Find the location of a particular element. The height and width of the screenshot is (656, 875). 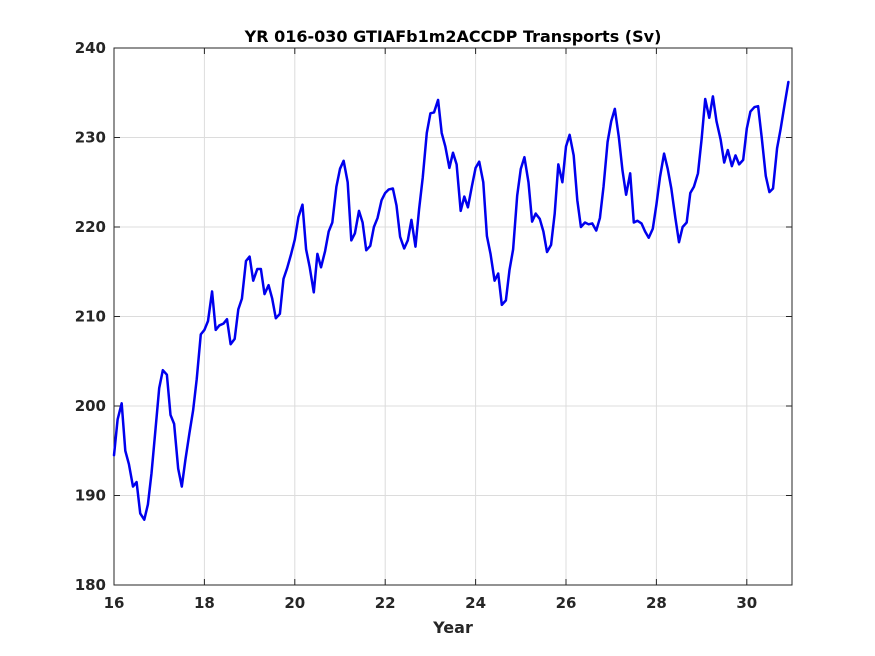

x-tick-label: 24 is located at coordinates (475, 603).